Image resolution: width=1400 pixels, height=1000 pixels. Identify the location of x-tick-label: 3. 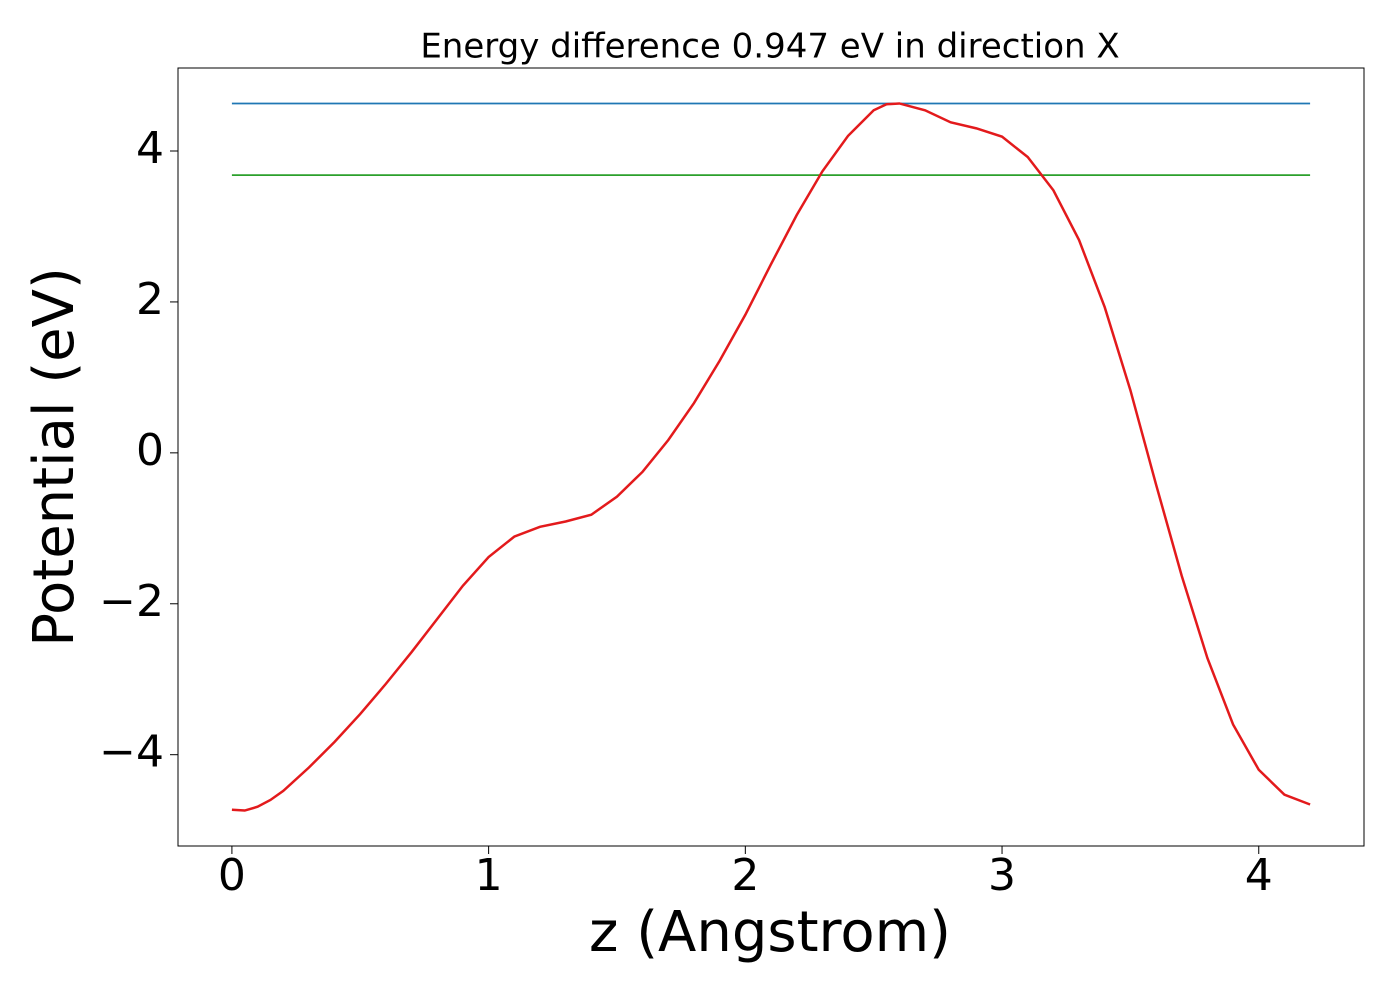
(1002, 875).